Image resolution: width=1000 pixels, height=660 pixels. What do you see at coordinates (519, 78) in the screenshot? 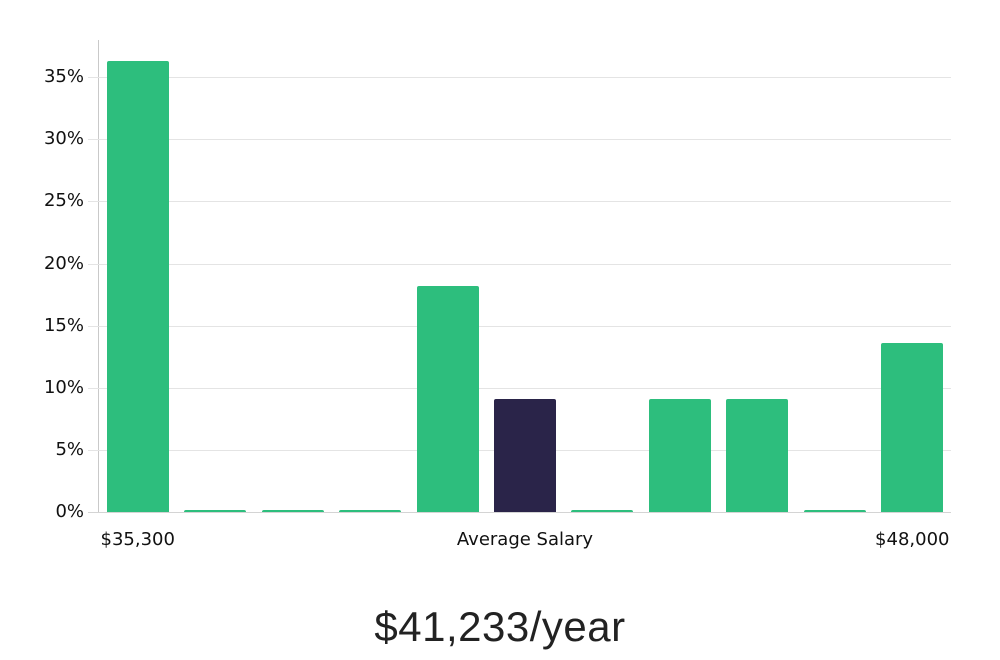
I see `gridline-35%` at bounding box center [519, 78].